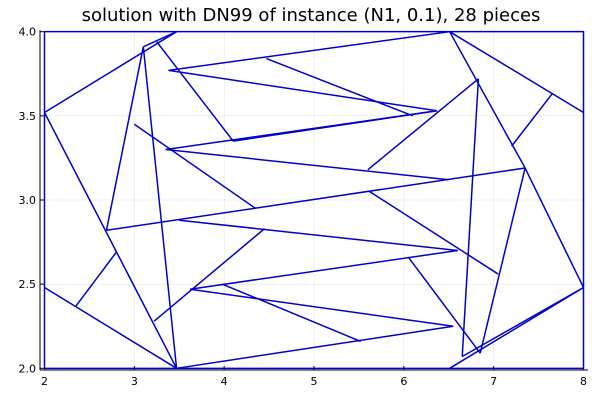 The height and width of the screenshot is (400, 600). What do you see at coordinates (224, 381) in the screenshot?
I see `x-tick-label-2: 4` at bounding box center [224, 381].